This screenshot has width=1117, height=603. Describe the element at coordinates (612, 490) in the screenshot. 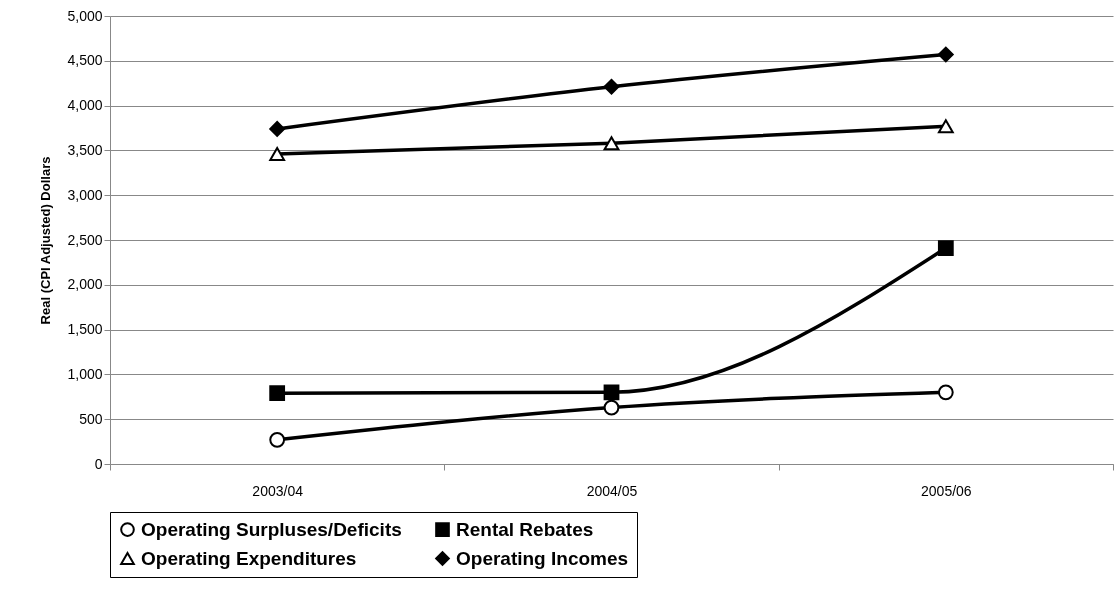

I see `x-tick-label: 2004/05` at that location.